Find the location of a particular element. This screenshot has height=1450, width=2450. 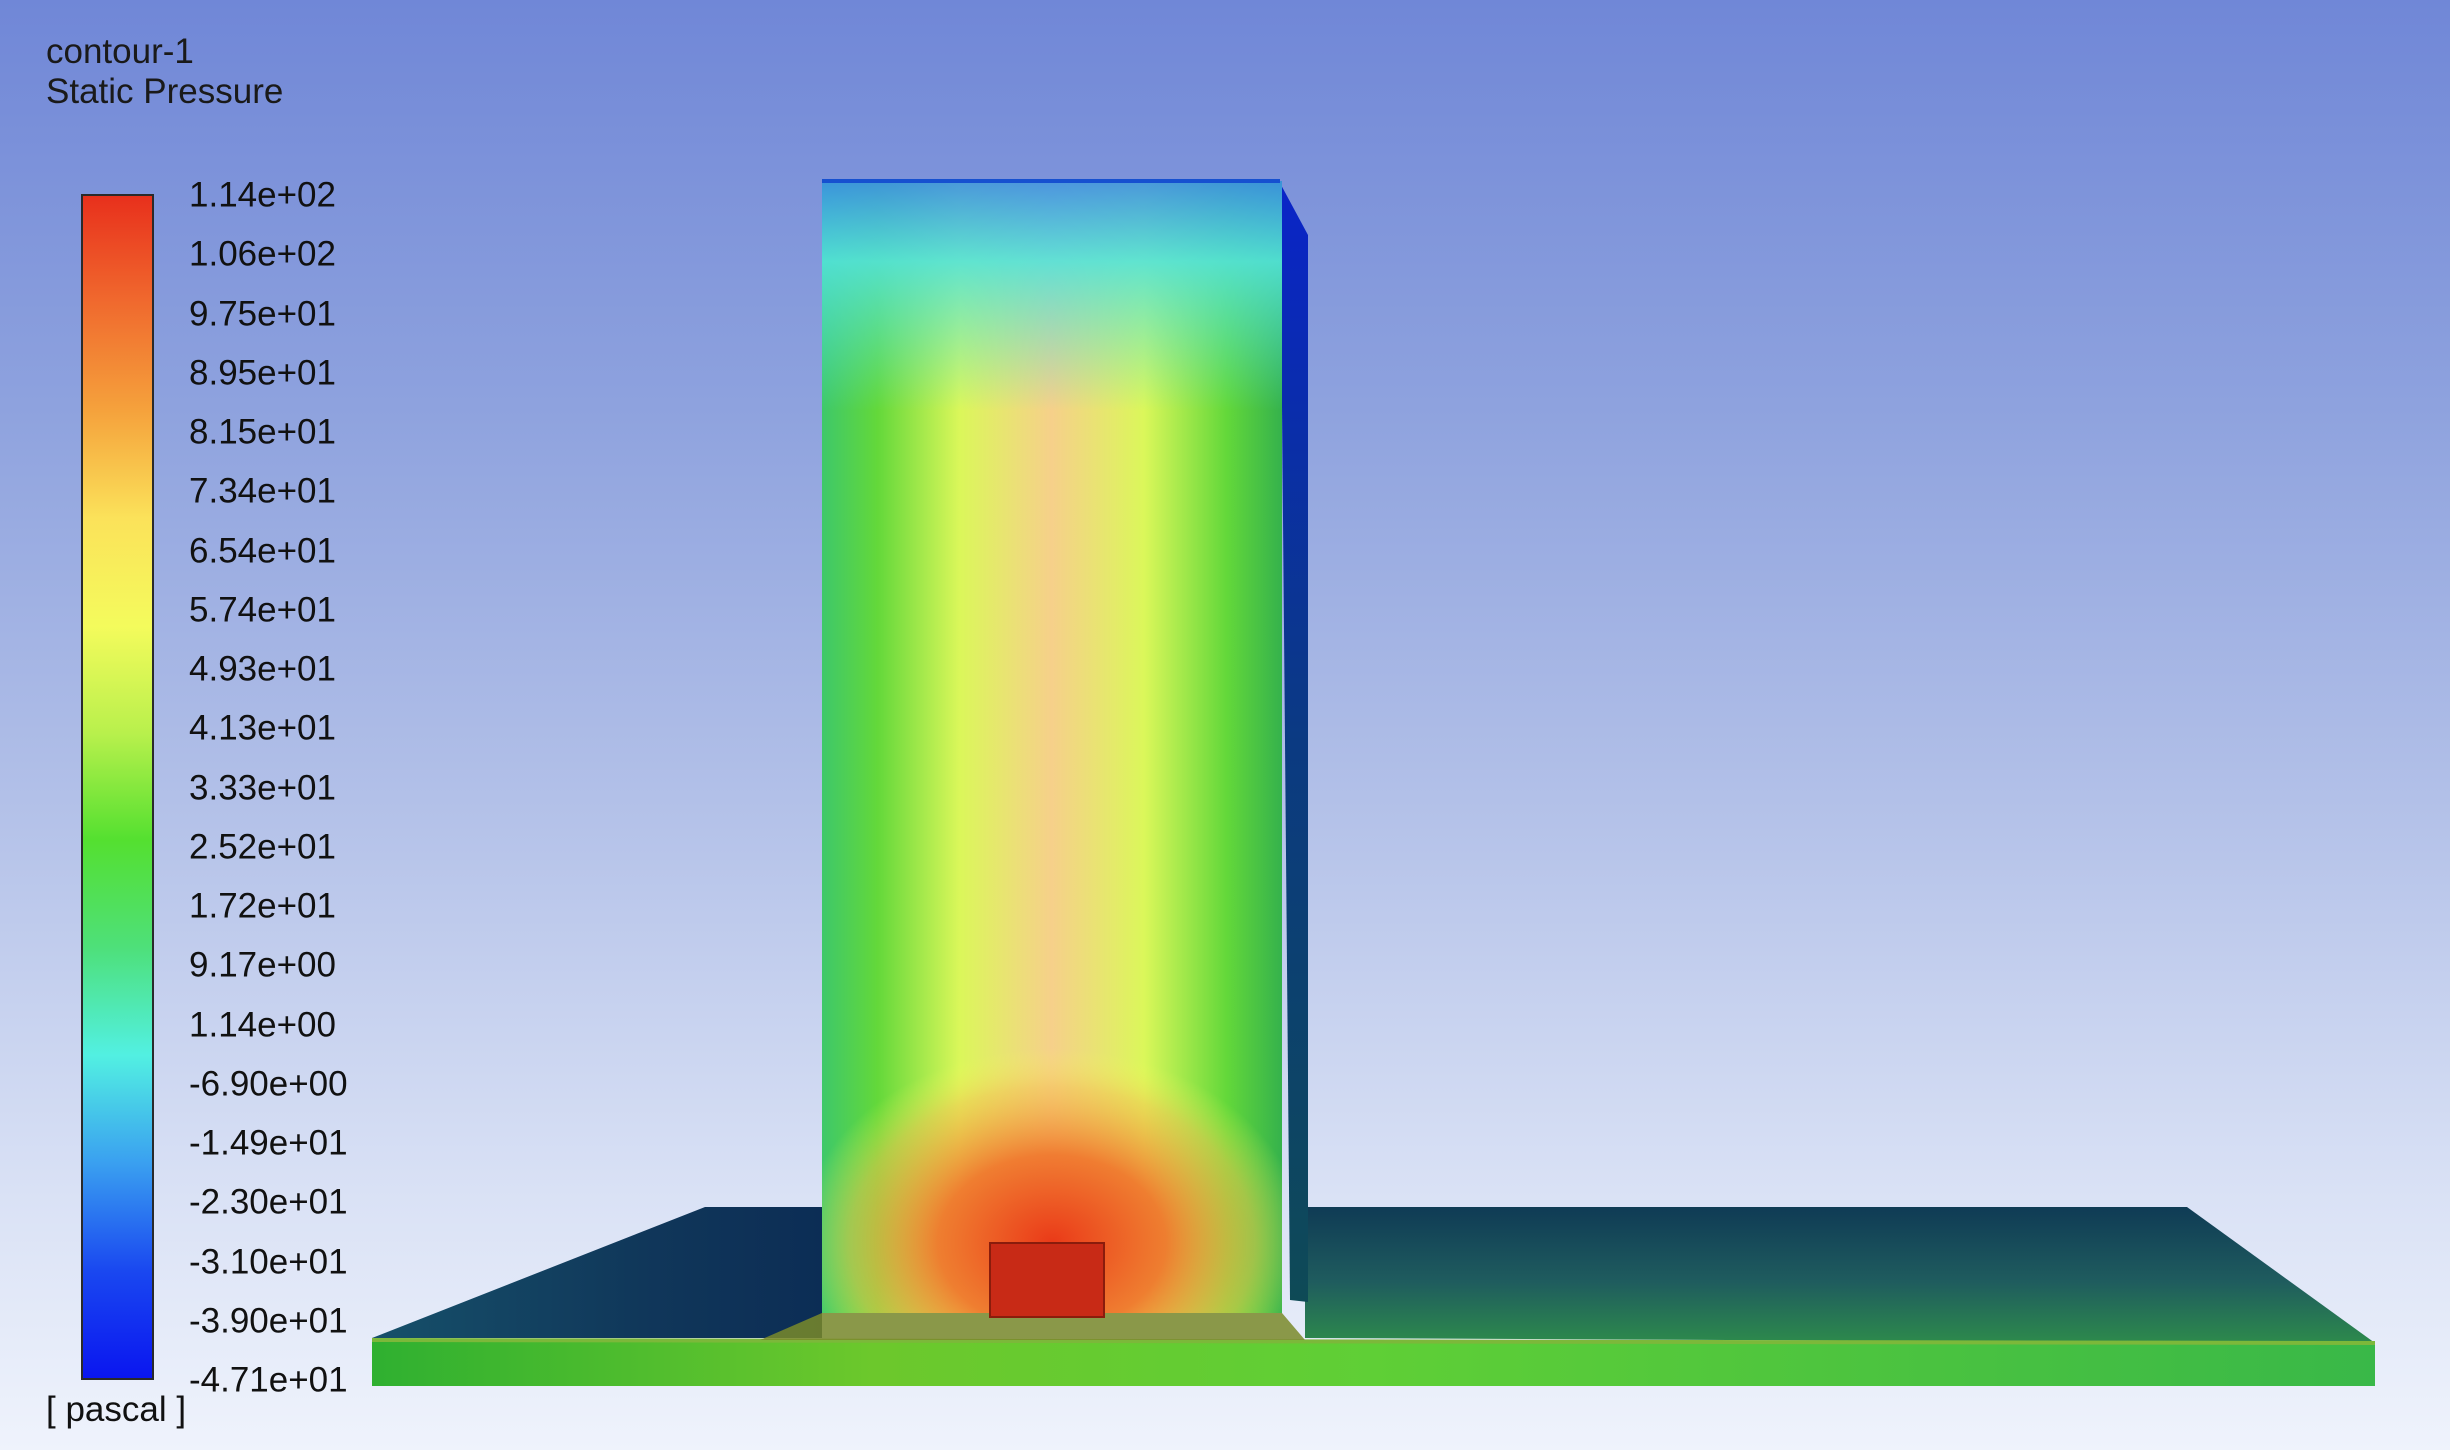

colormap-level-label: 4.13e+01 is located at coordinates (262, 728).